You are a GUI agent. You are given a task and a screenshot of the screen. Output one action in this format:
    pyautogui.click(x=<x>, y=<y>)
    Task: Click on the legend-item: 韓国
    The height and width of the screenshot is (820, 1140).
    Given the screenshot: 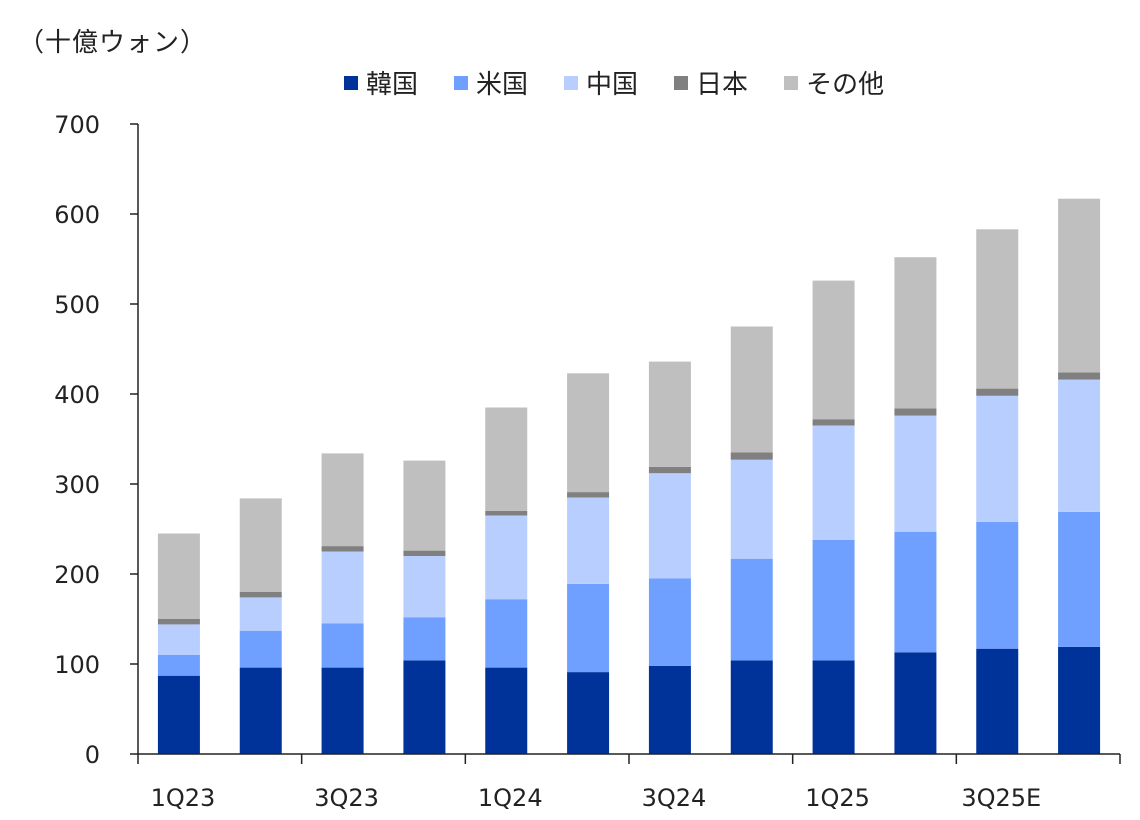 What is the action you would take?
    pyautogui.click(x=381, y=82)
    